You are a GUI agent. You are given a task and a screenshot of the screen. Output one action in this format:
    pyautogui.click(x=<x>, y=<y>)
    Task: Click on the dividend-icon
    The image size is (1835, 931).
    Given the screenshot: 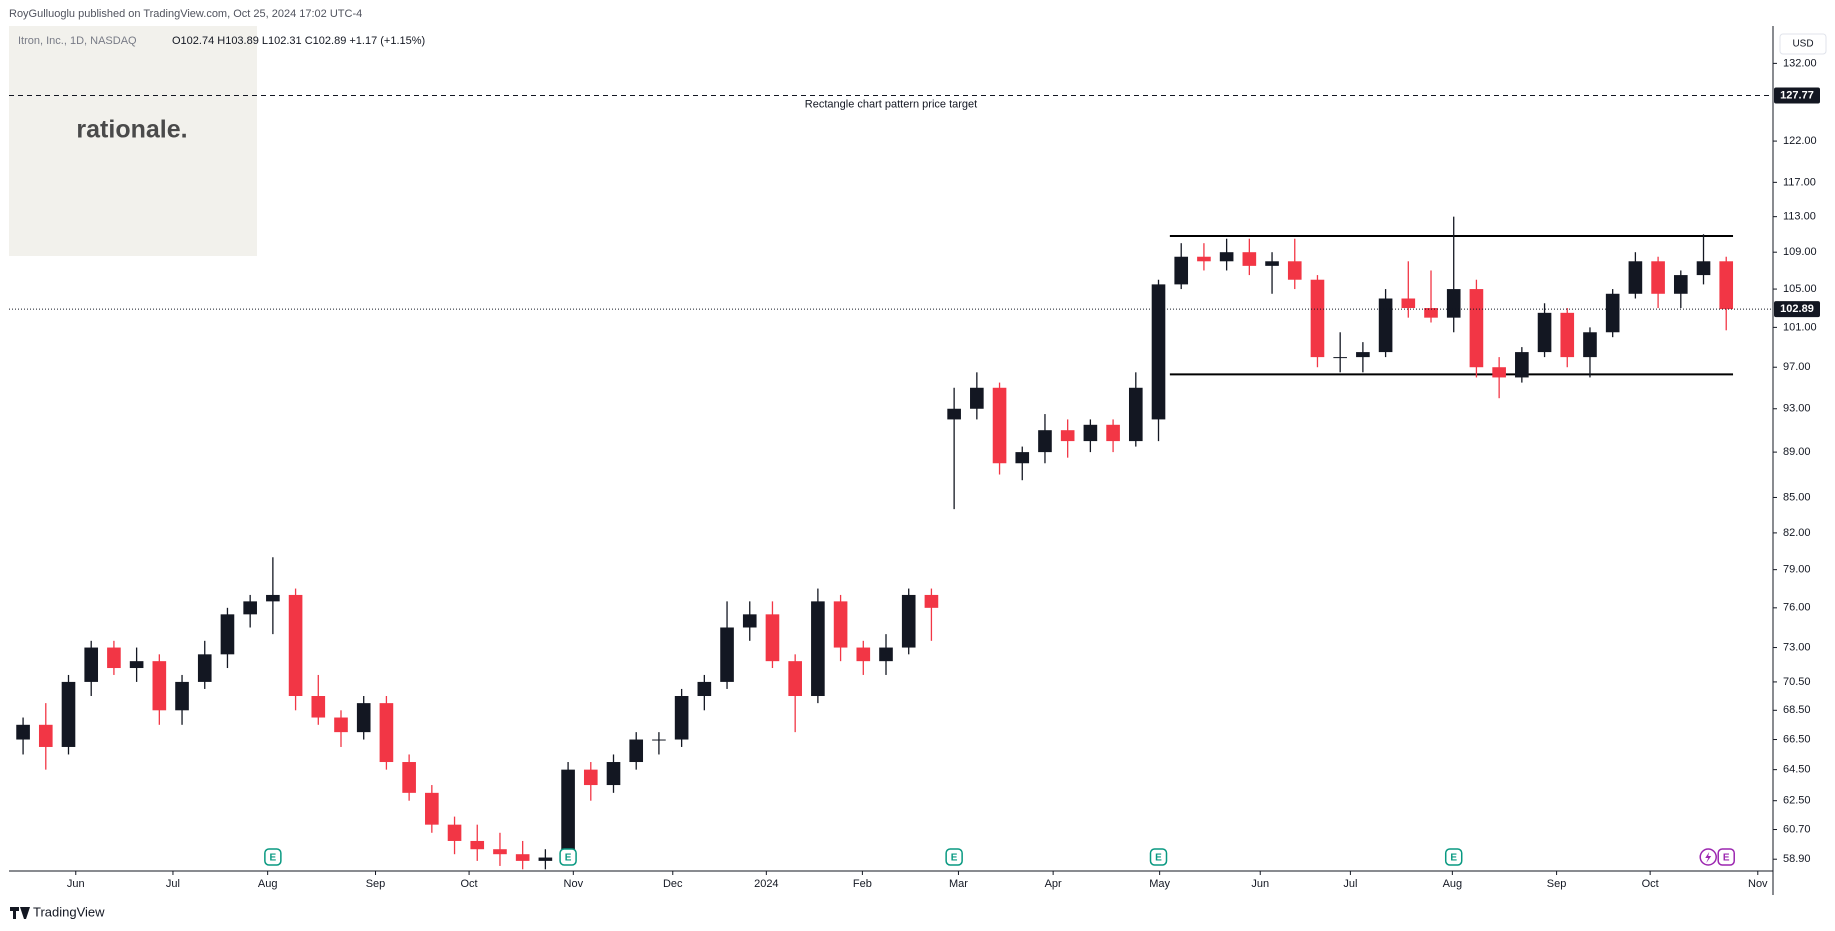 What is the action you would take?
    pyautogui.click(x=1708, y=857)
    